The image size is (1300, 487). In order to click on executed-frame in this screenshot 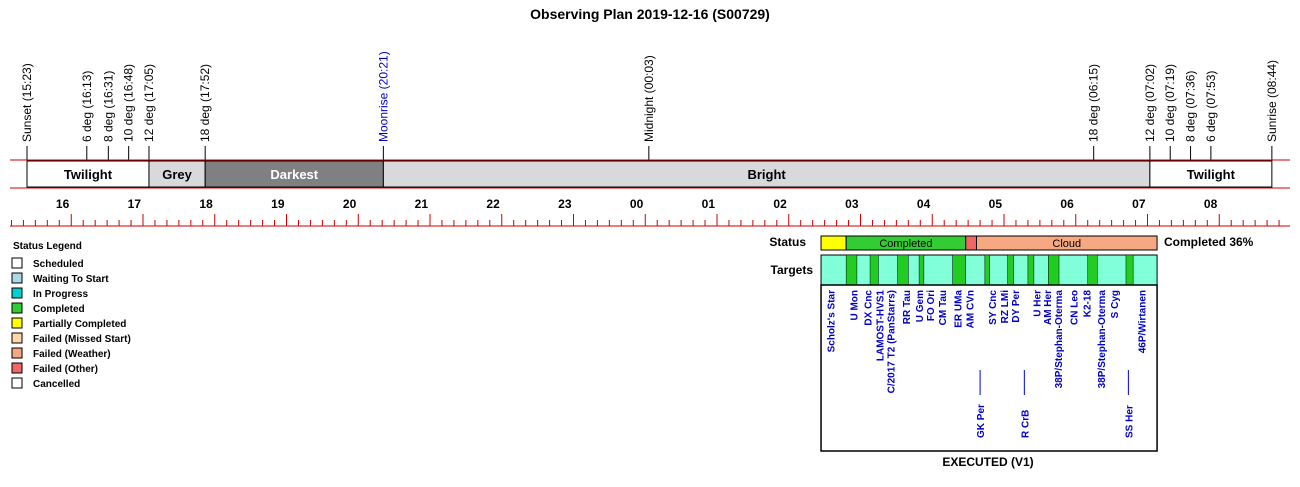, I will do `click(989, 368)`.